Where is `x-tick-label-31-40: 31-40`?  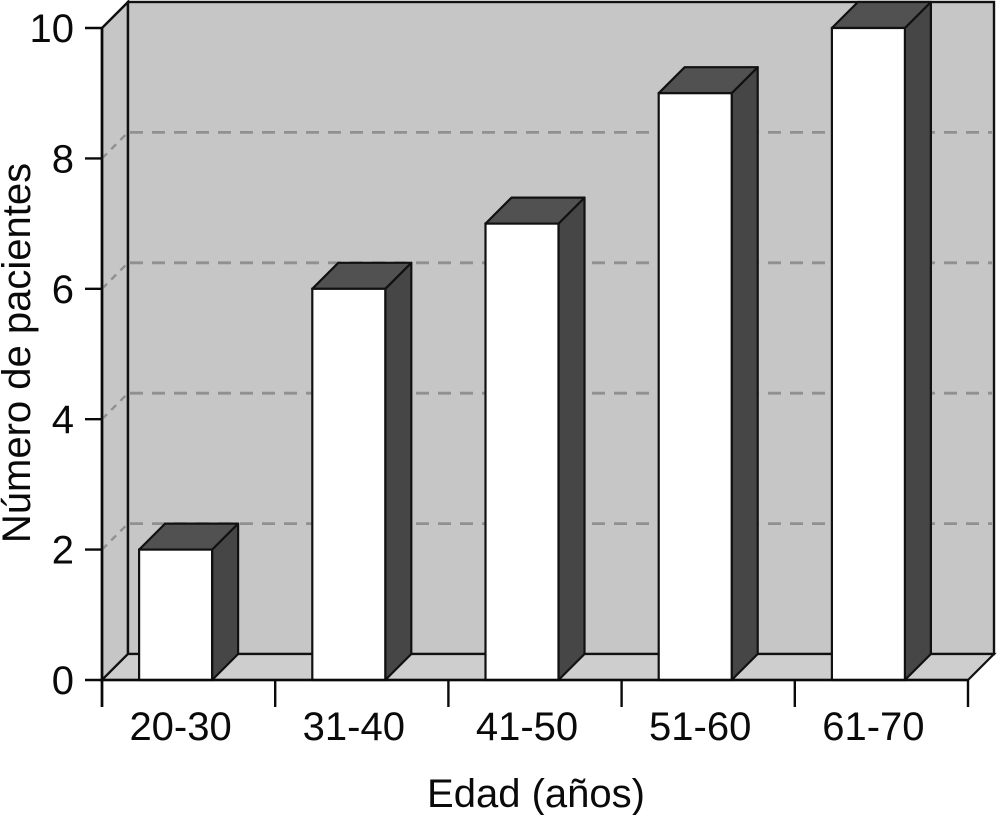
x-tick-label-31-40: 31-40 is located at coordinates (354, 727).